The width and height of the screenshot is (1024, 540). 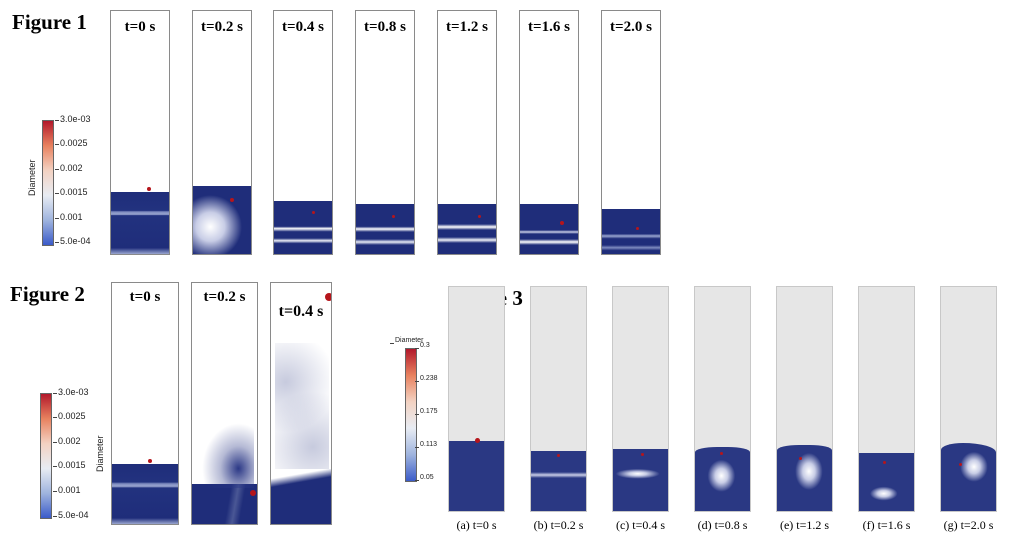 What do you see at coordinates (406, 340) in the screenshot?
I see `figure-3-colorbar-label: Diameter` at bounding box center [406, 340].